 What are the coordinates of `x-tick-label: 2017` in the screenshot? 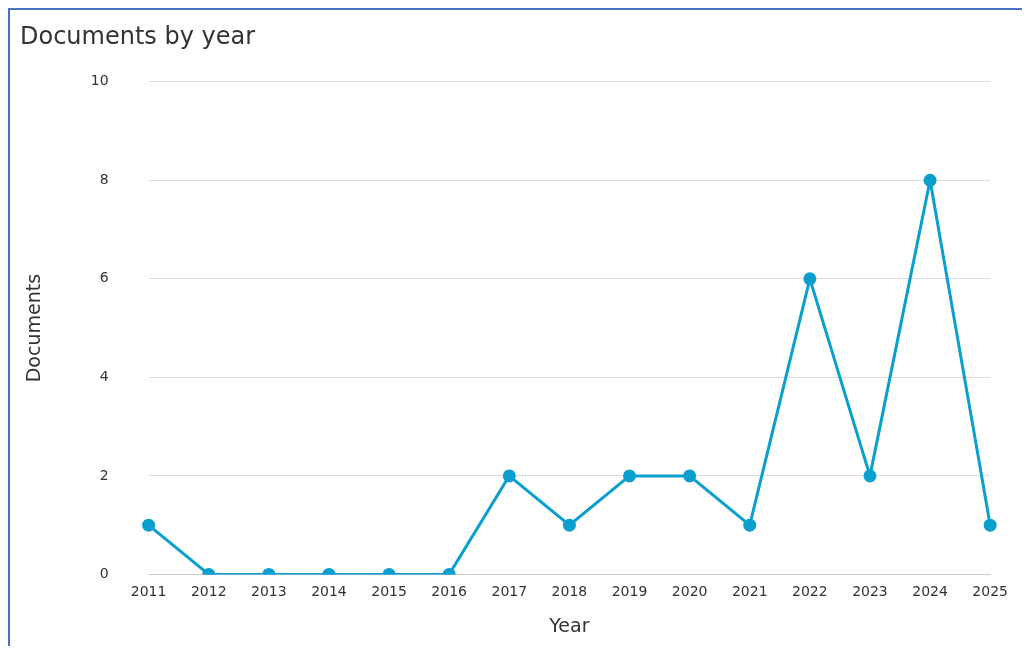 It's located at (509, 591).